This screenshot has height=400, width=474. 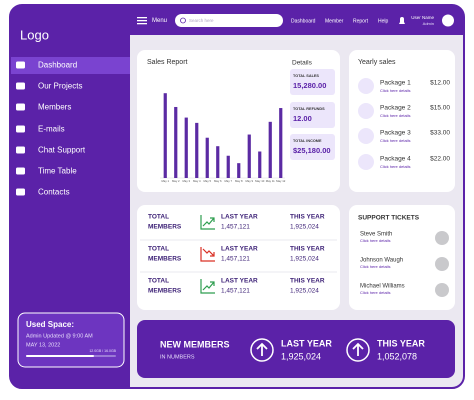 What do you see at coordinates (60, 356) in the screenshot?
I see `progress-fill` at bounding box center [60, 356].